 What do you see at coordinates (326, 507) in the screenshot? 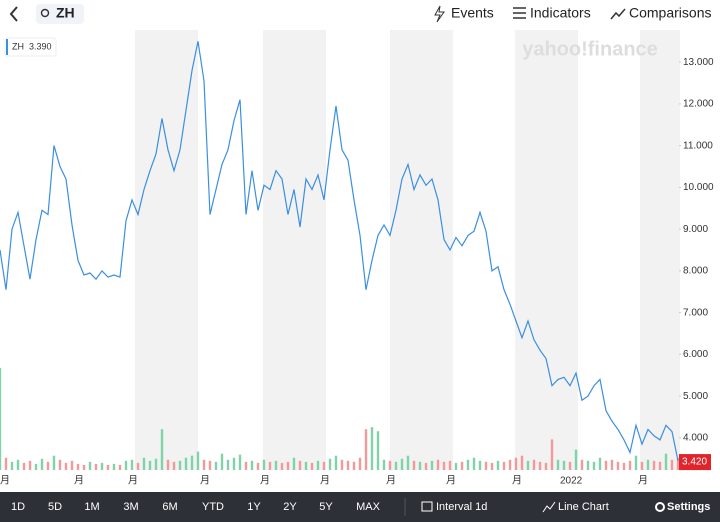
I see `range-button: 5Y` at bounding box center [326, 507].